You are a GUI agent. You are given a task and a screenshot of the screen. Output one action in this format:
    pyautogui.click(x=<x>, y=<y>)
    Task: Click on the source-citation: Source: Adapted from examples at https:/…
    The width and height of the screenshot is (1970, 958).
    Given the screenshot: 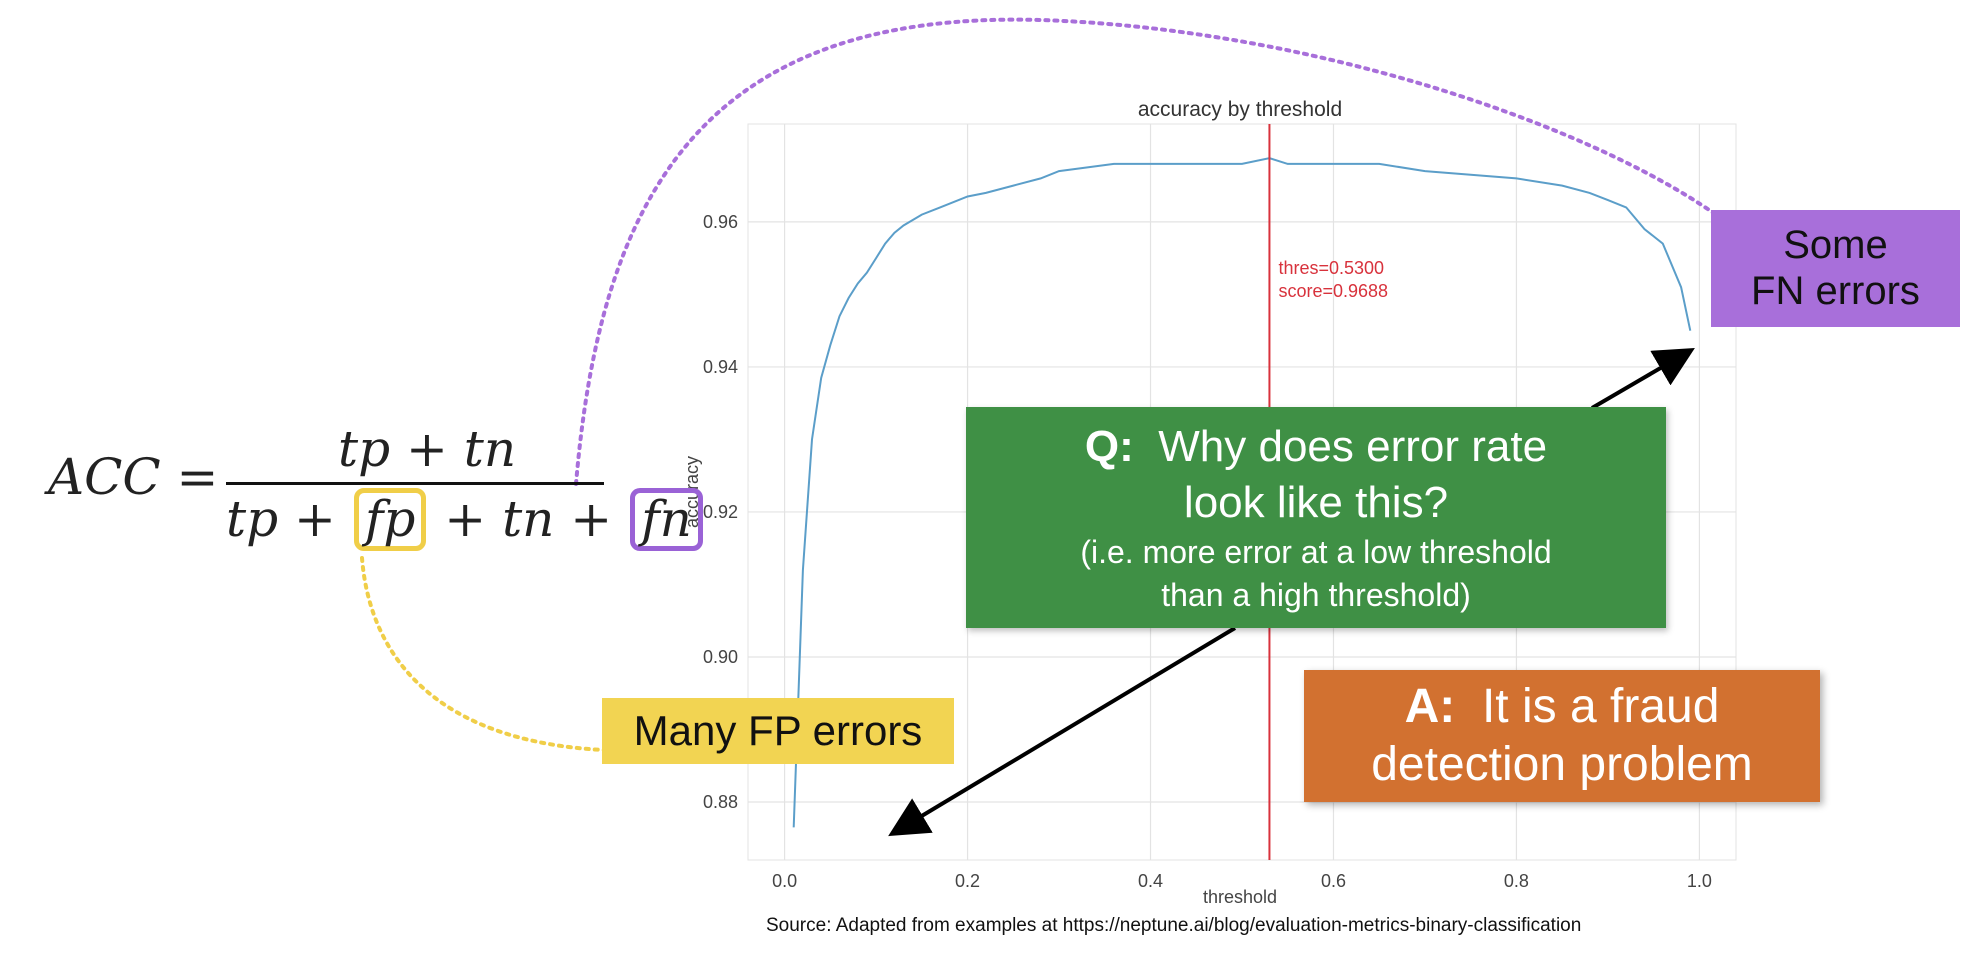 What is the action you would take?
    pyautogui.click(x=1173, y=926)
    